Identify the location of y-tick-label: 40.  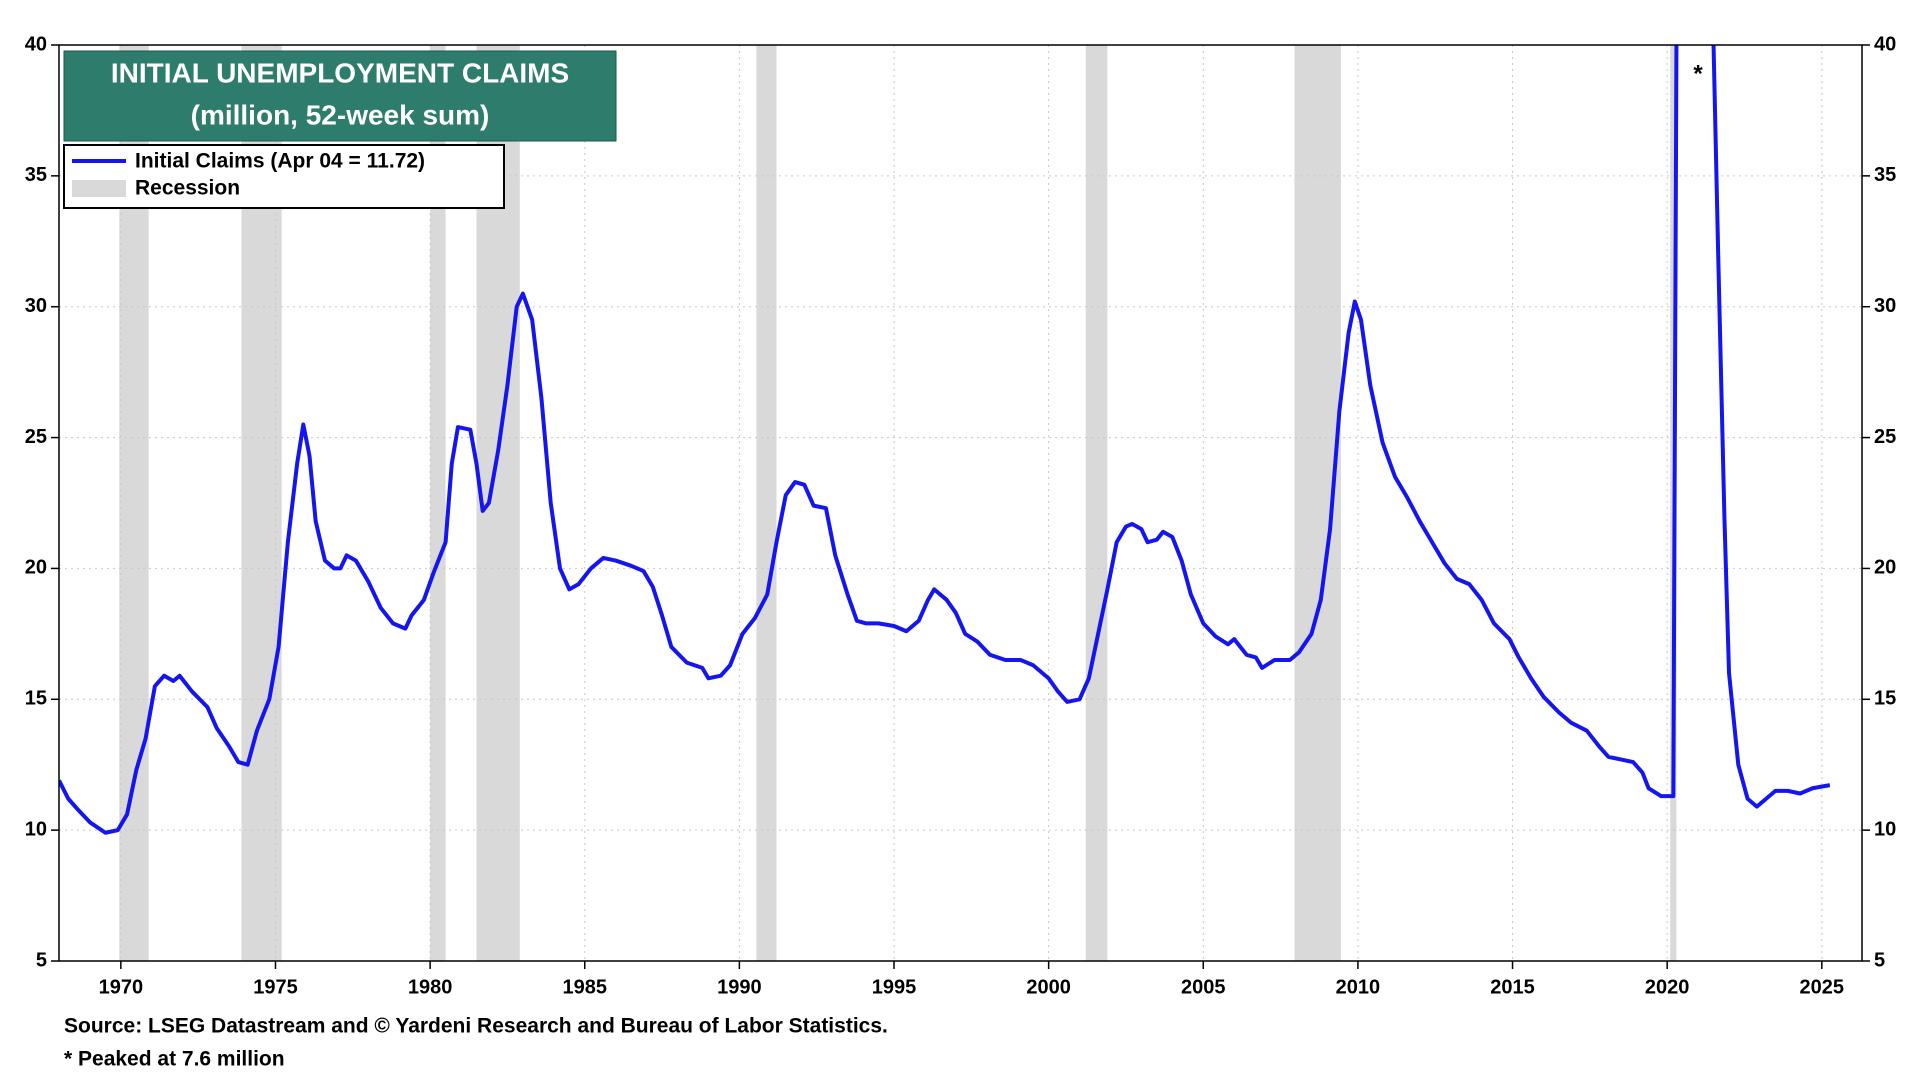
(36, 44).